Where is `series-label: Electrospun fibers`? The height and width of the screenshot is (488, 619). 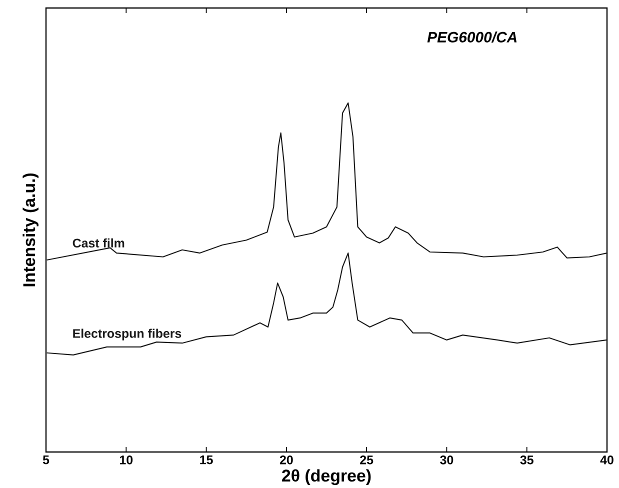 series-label: Electrospun fibers is located at coordinates (127, 334).